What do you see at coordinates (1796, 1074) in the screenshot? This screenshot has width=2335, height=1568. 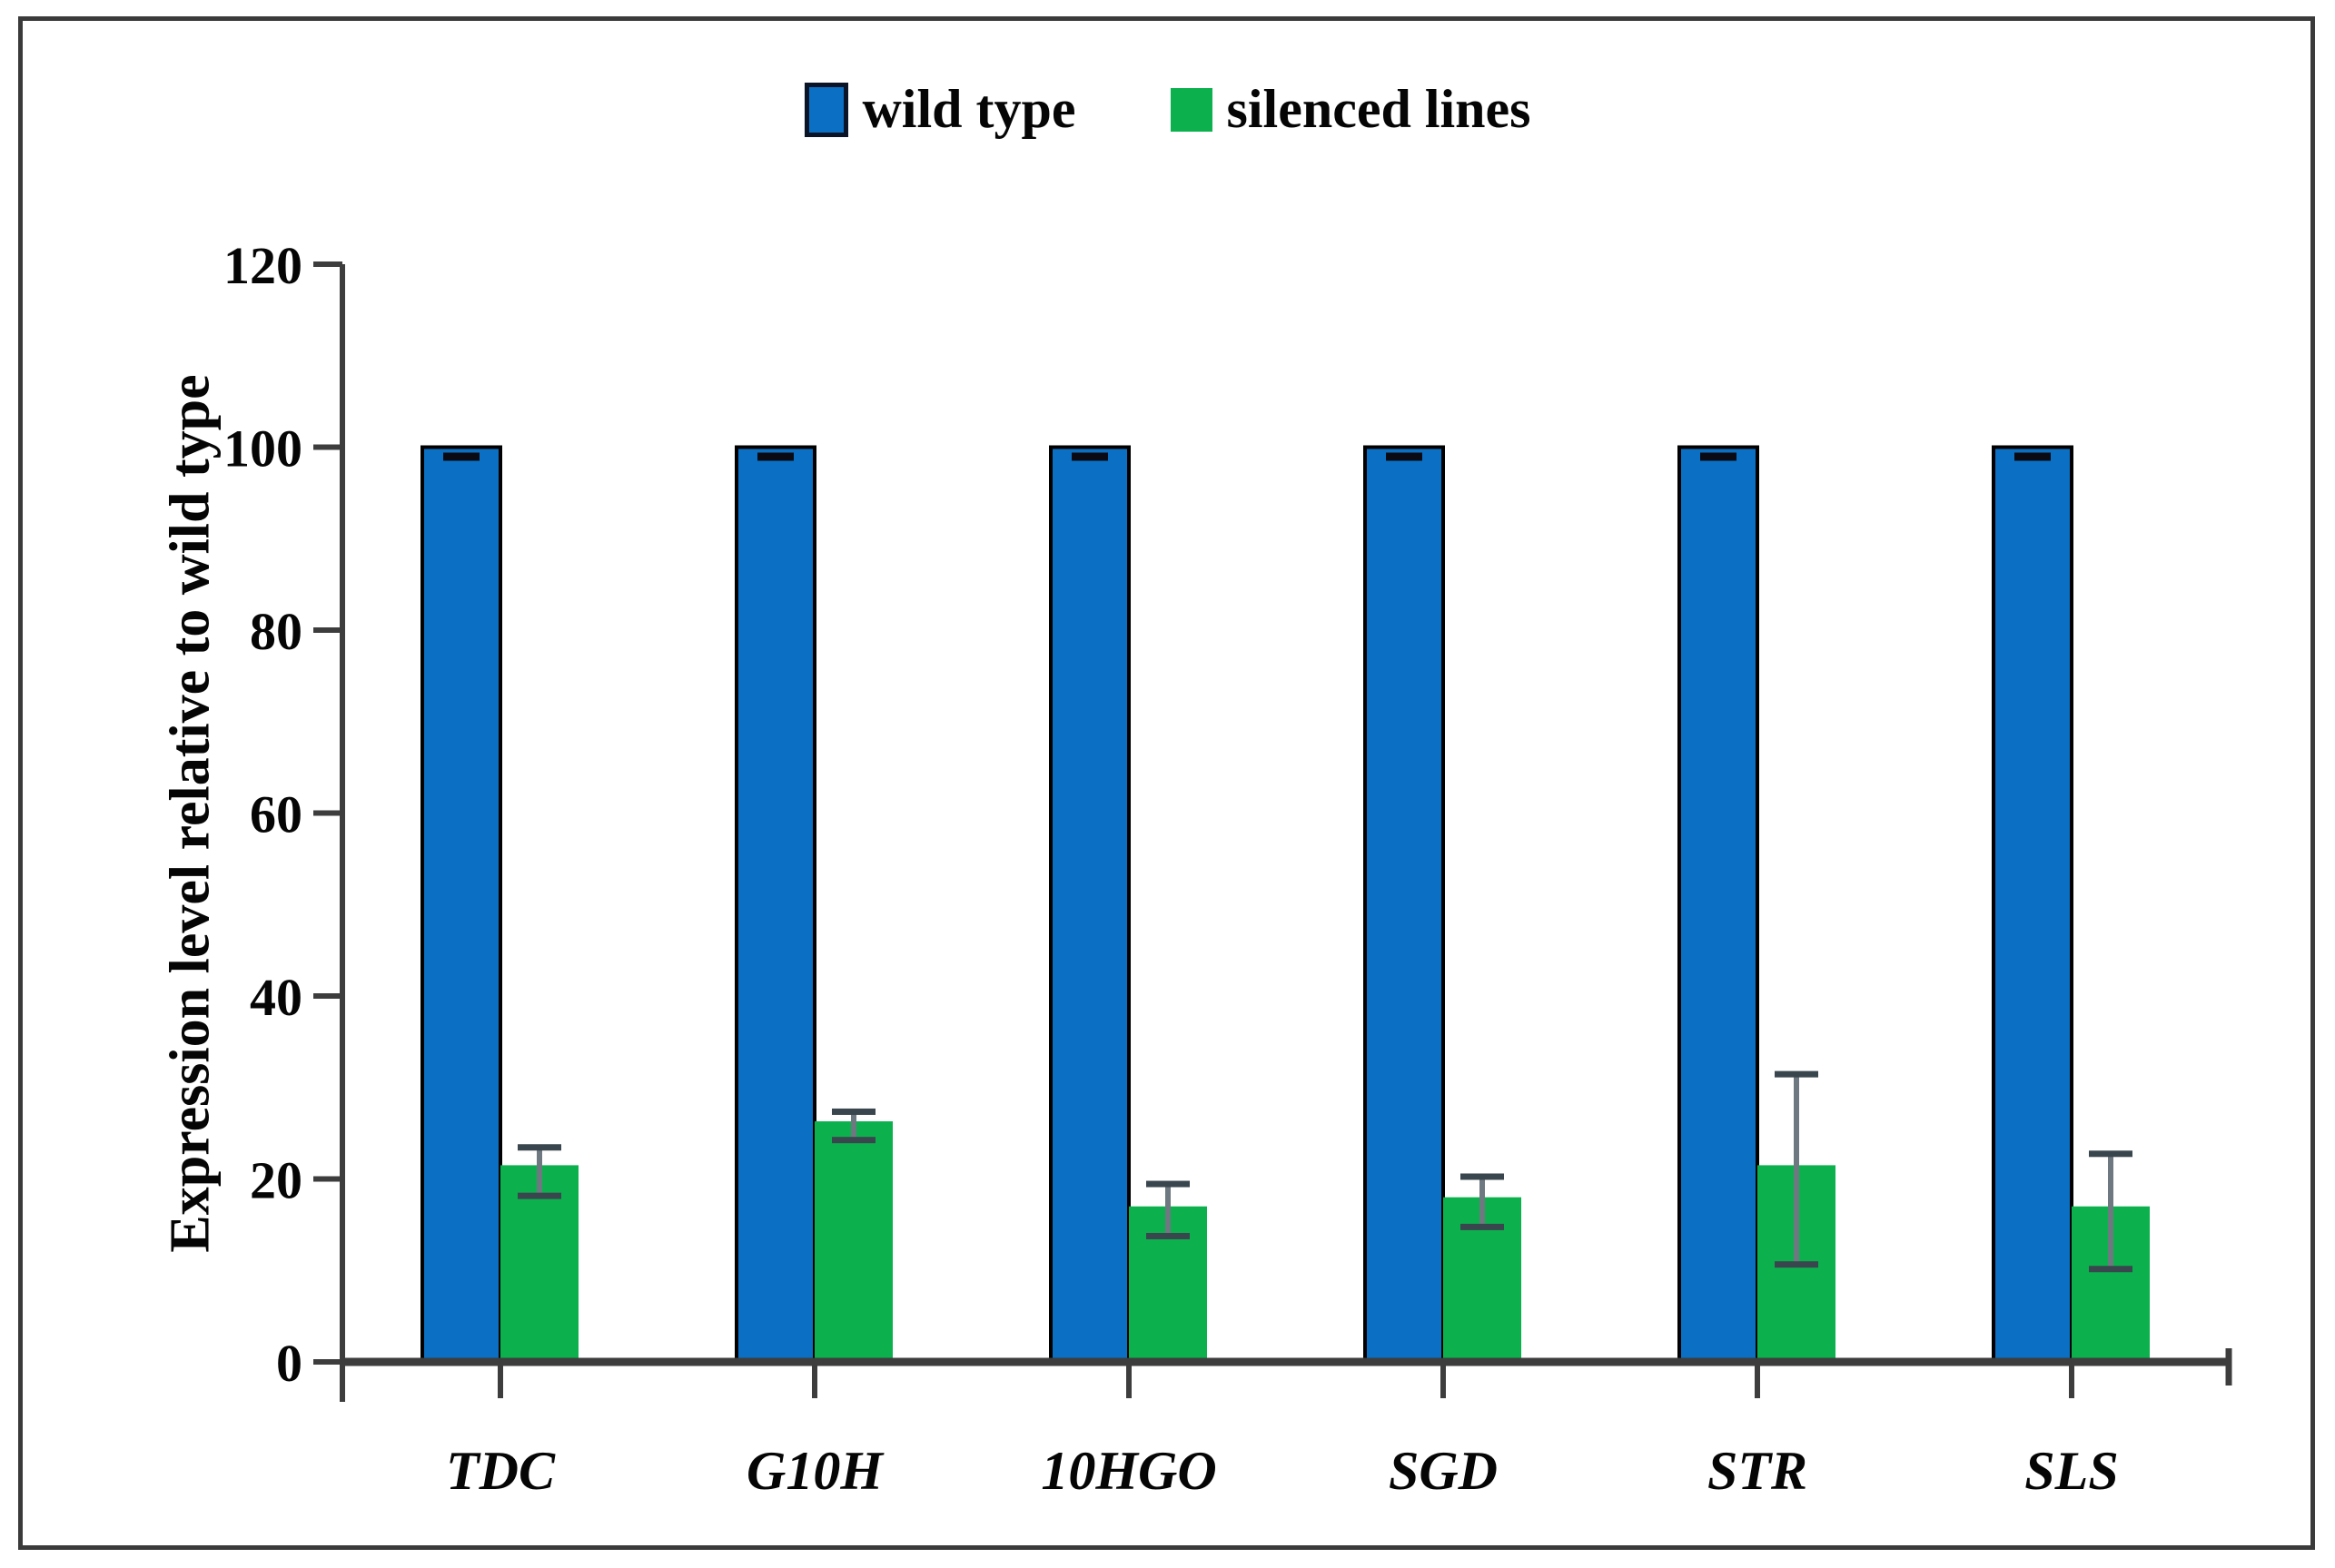 I see `error-cap-top-STR` at bounding box center [1796, 1074].